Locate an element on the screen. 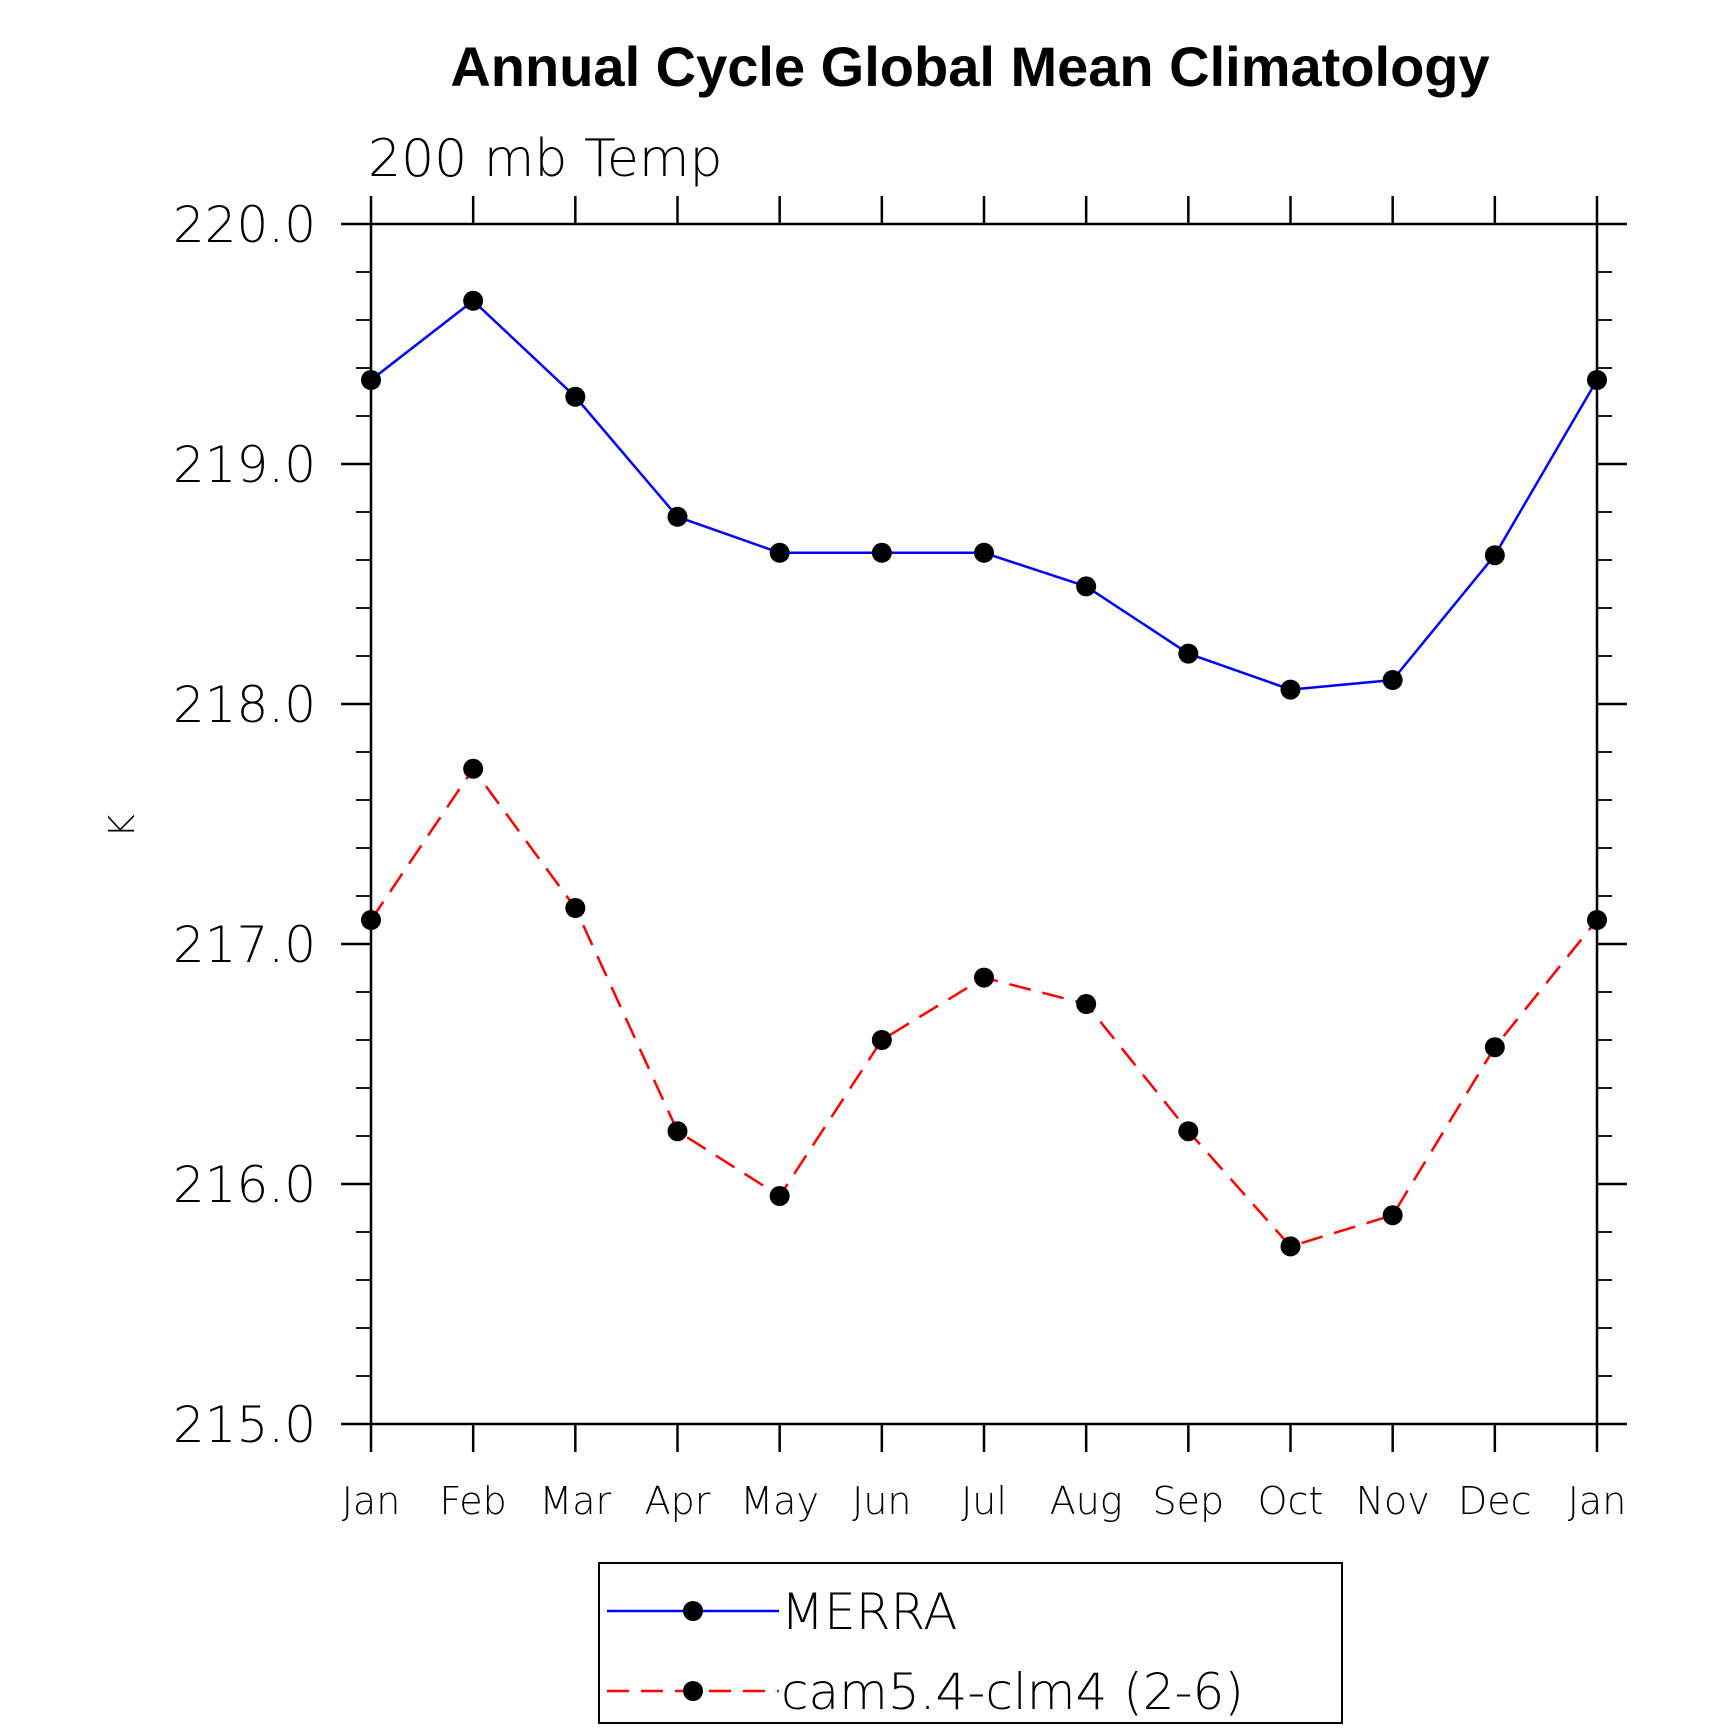  x-tick-label: Nov is located at coordinates (1393, 1501).